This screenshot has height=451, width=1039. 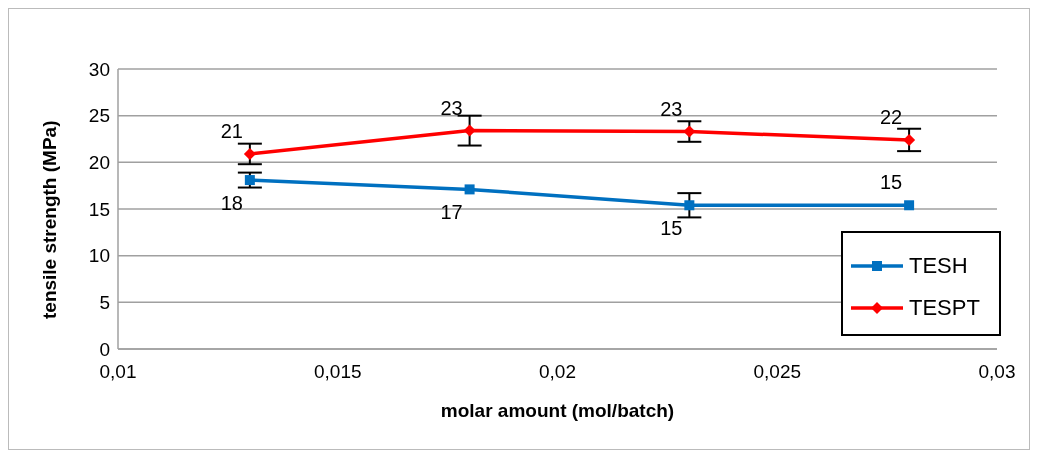 What do you see at coordinates (99, 163) in the screenshot?
I see `y-tick-label: 20` at bounding box center [99, 163].